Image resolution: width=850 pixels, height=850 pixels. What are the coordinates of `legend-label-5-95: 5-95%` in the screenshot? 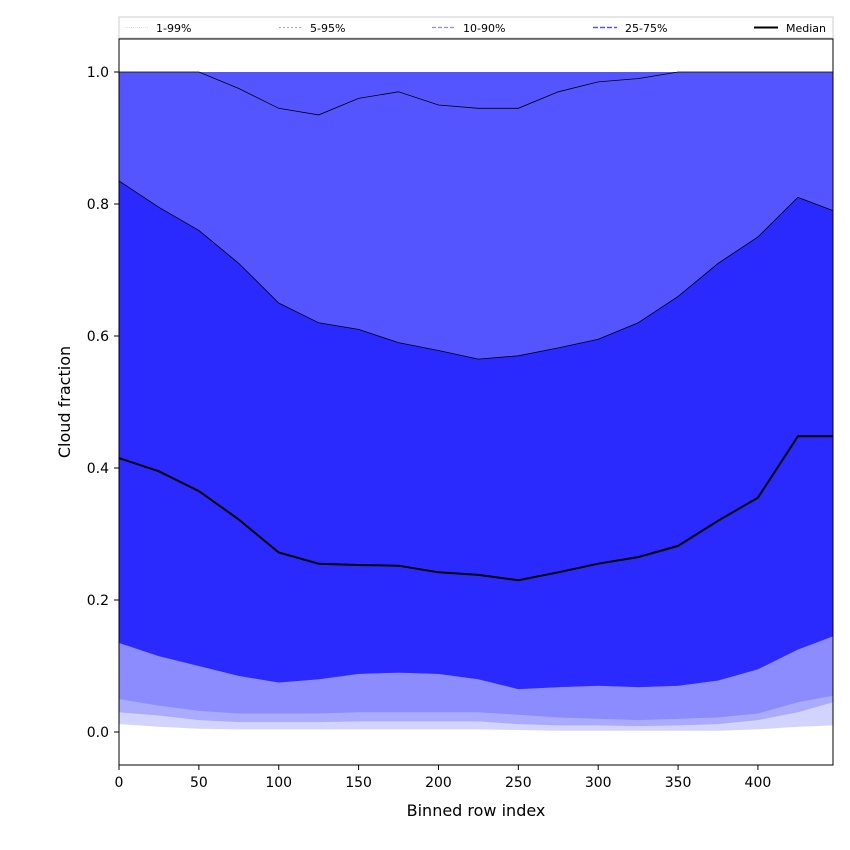 It's located at (327, 28).